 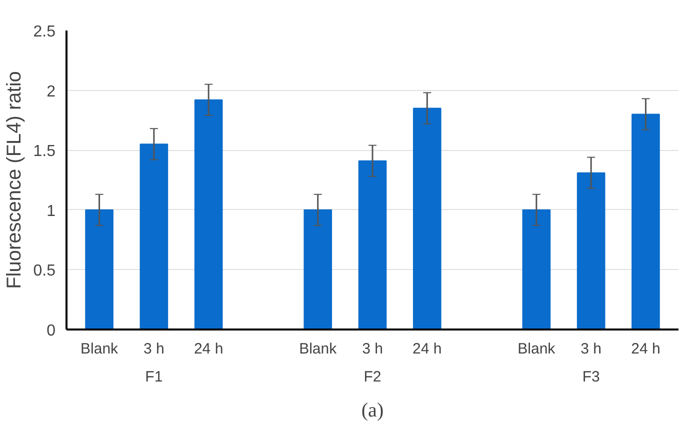 What do you see at coordinates (372, 411) in the screenshot?
I see `text: (a)` at bounding box center [372, 411].